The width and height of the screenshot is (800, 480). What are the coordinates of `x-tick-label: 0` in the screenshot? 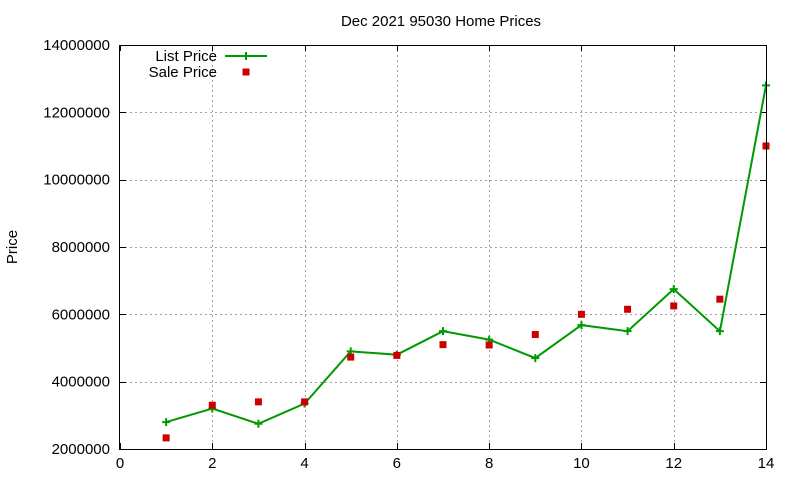 It's located at (120, 463).